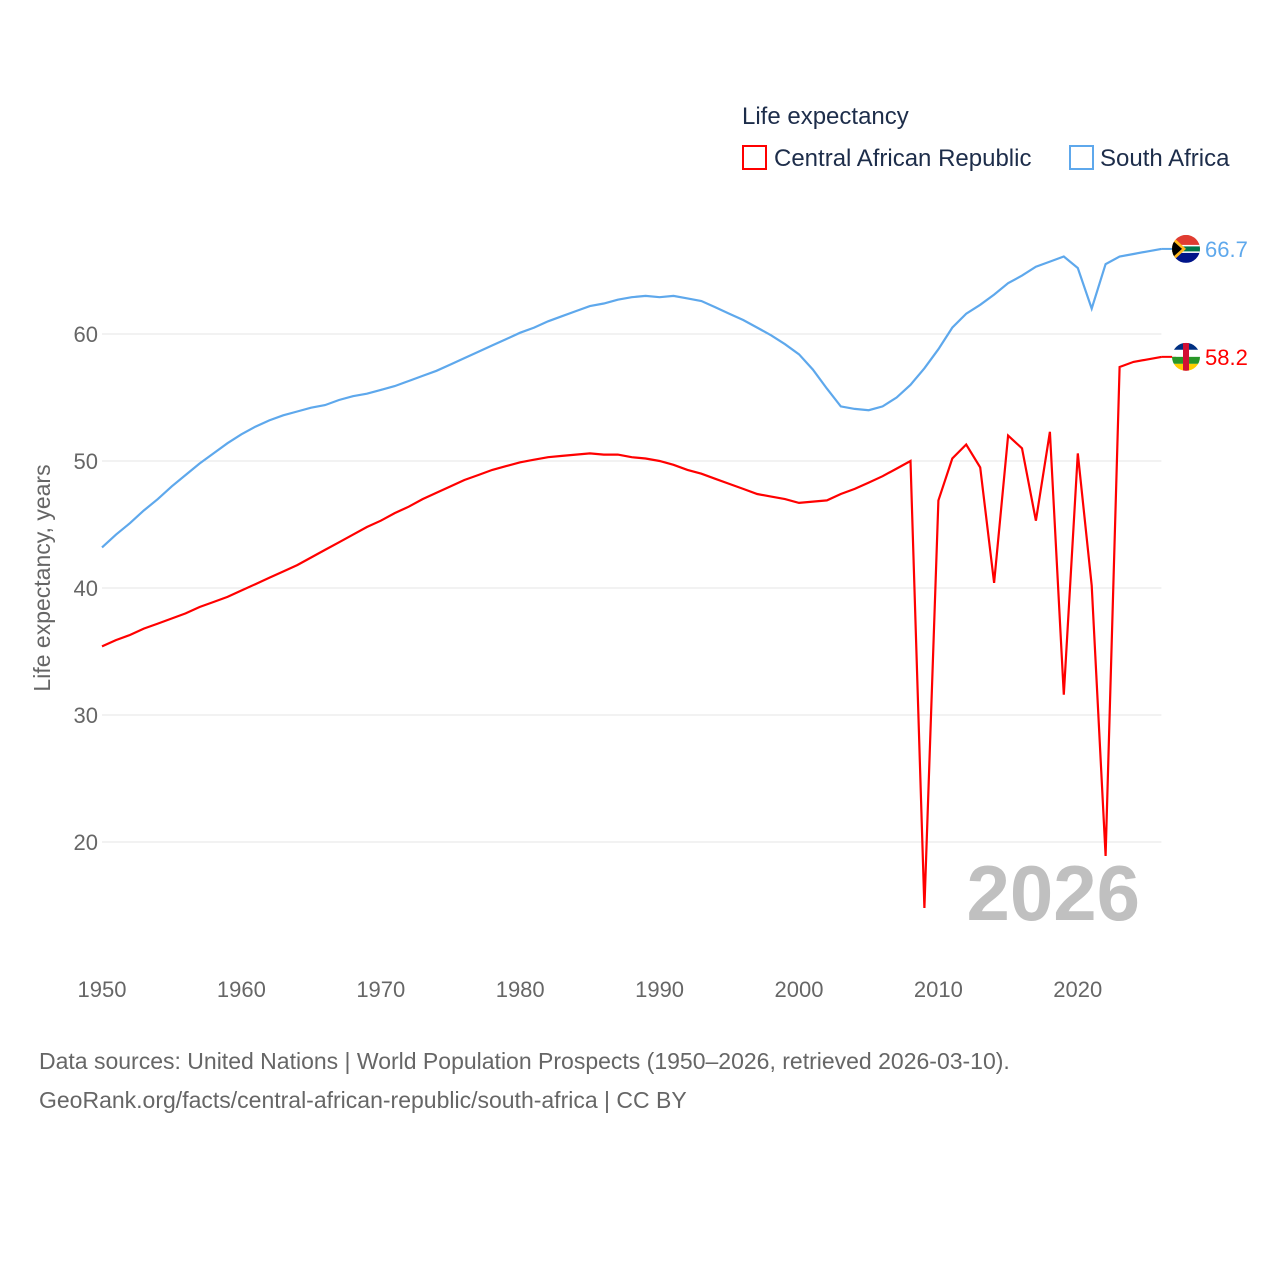 This screenshot has width=1280, height=1280. I want to click on flag-central-african-republic-icon, so click(1186, 356).